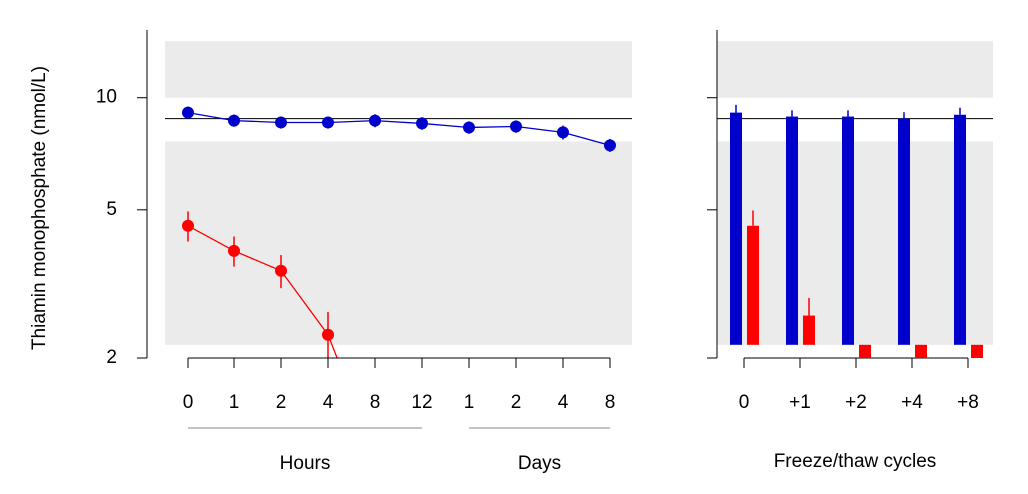 The height and width of the screenshot is (494, 1028). I want to click on group-label: Hours, so click(305, 463).